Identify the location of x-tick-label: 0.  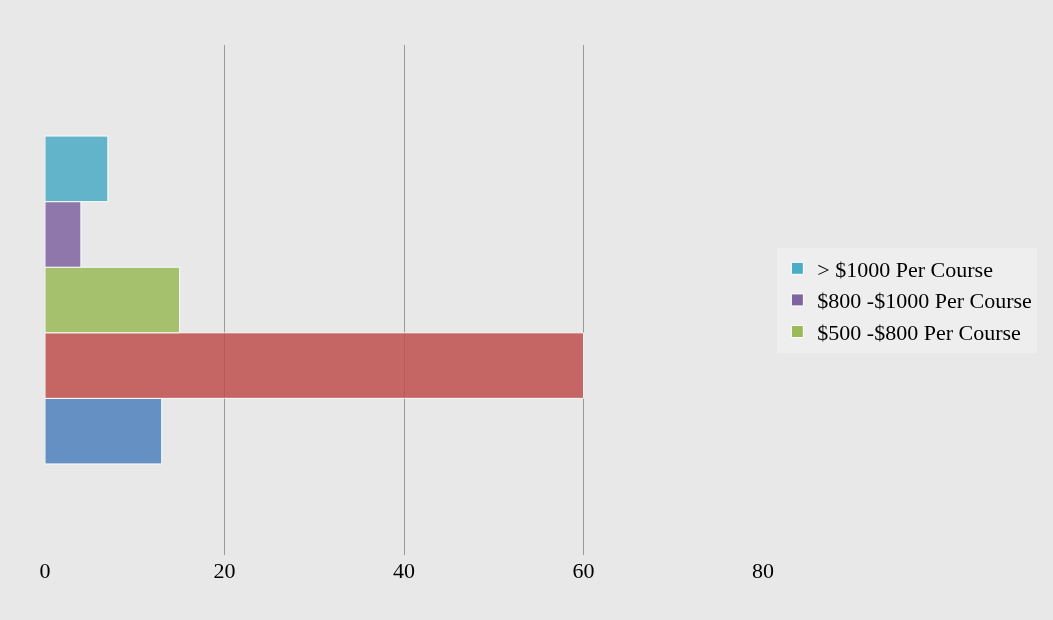
(45, 570).